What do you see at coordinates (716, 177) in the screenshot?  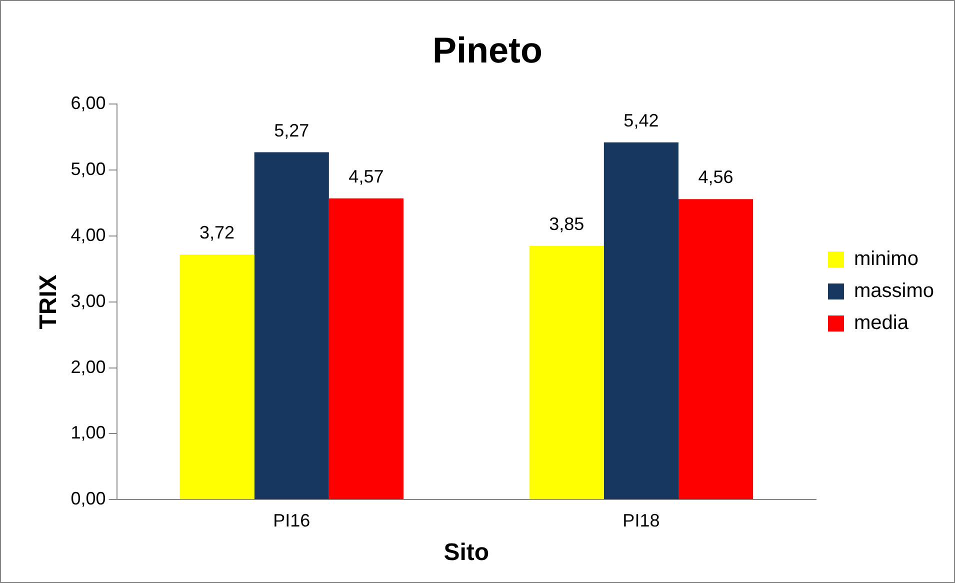 I see `data-label: 4,56` at bounding box center [716, 177].